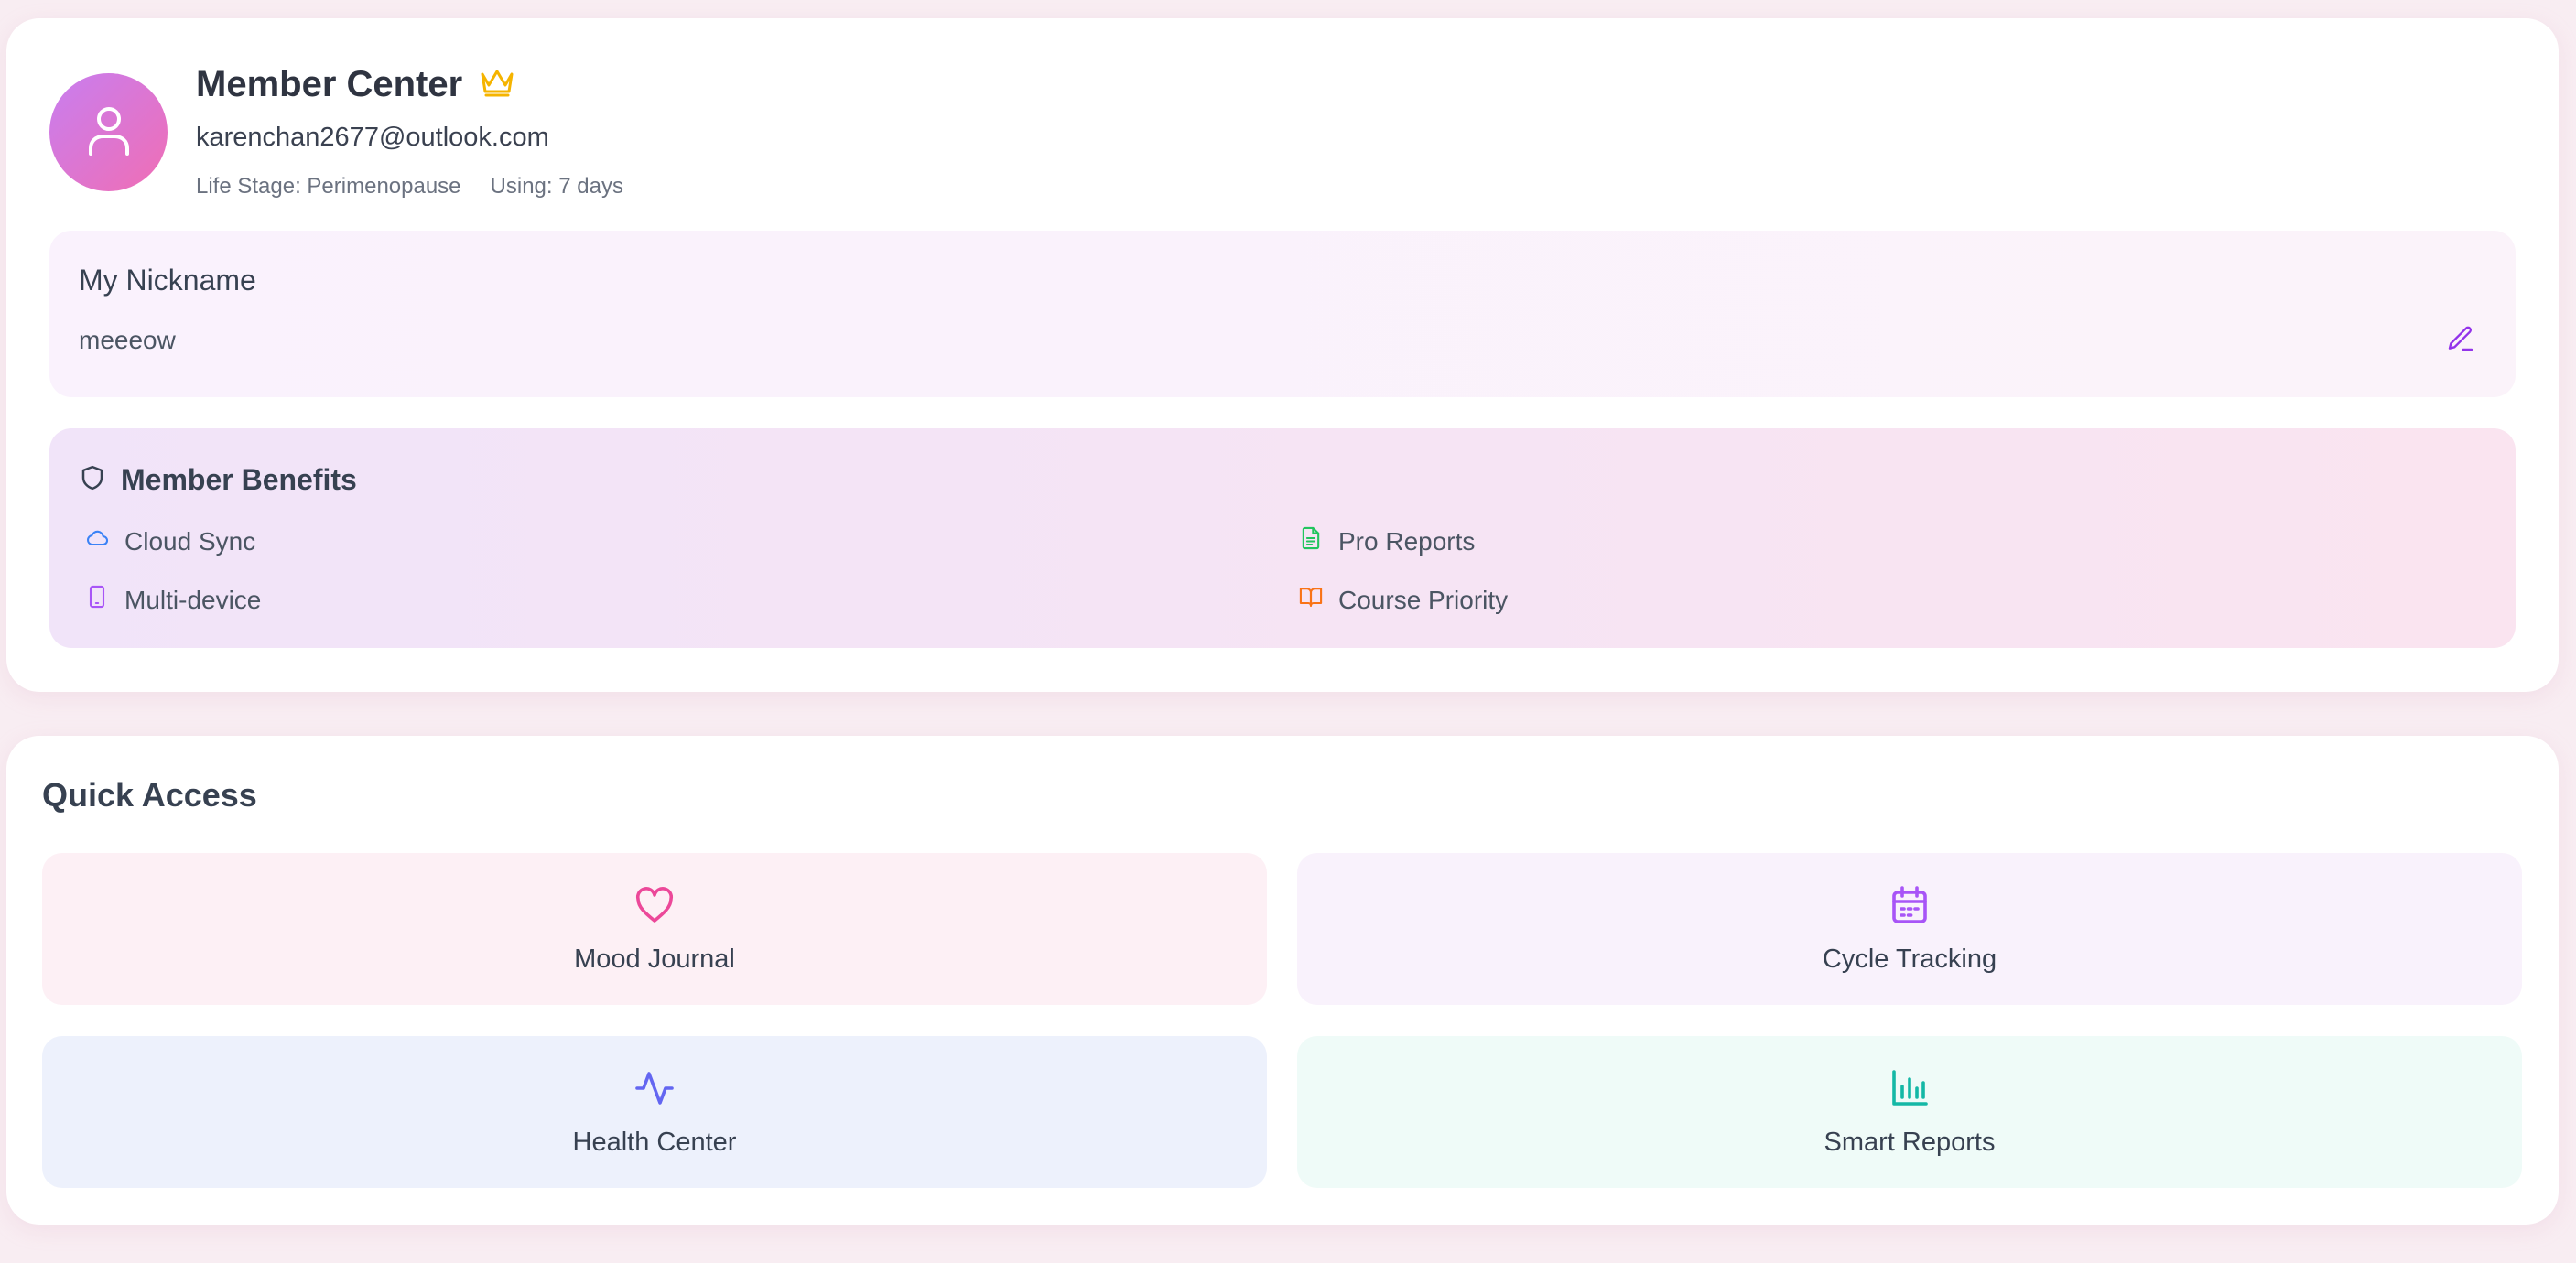 Image resolution: width=2576 pixels, height=1263 pixels. Describe the element at coordinates (97, 600) in the screenshot. I see `tablet-icon` at that location.